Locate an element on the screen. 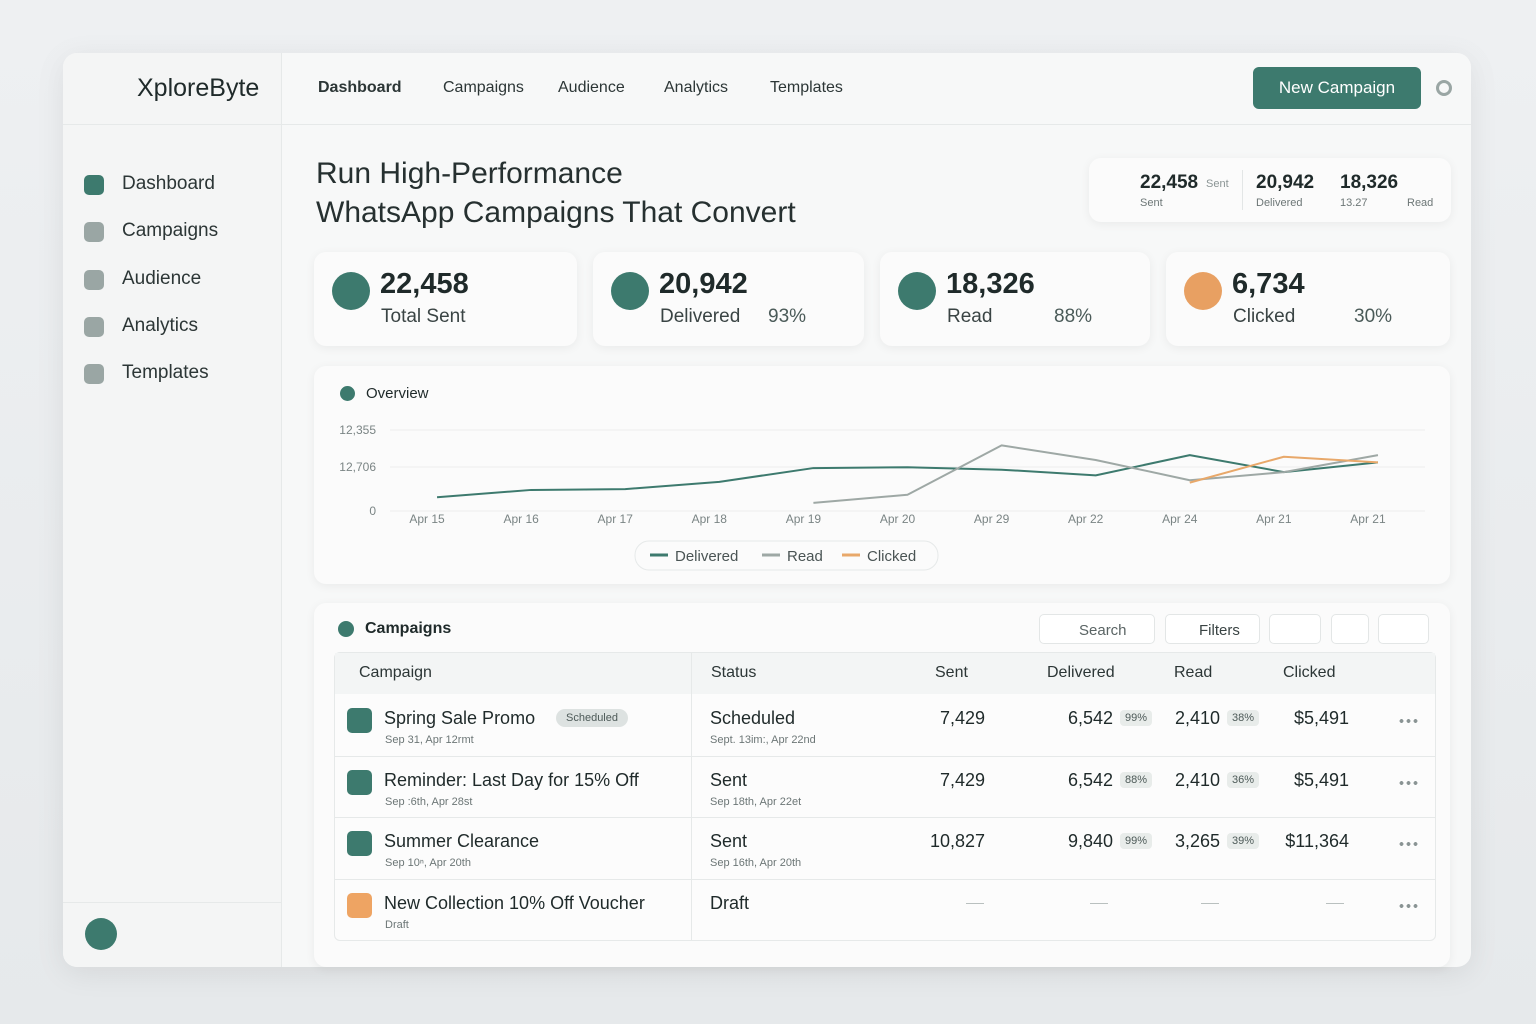 Image resolution: width=1536 pixels, height=1024 pixels. read: 3,265 is located at coordinates (1197, 841).